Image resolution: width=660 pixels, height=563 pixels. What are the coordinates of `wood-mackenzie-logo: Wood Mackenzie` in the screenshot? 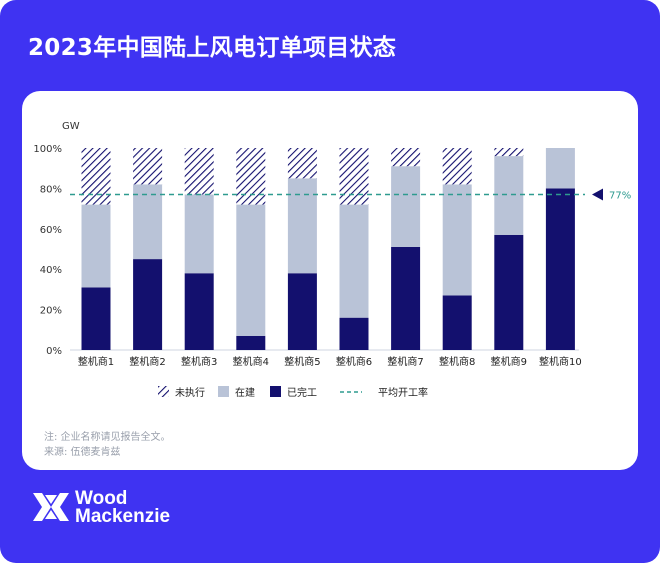 It's located at (102, 507).